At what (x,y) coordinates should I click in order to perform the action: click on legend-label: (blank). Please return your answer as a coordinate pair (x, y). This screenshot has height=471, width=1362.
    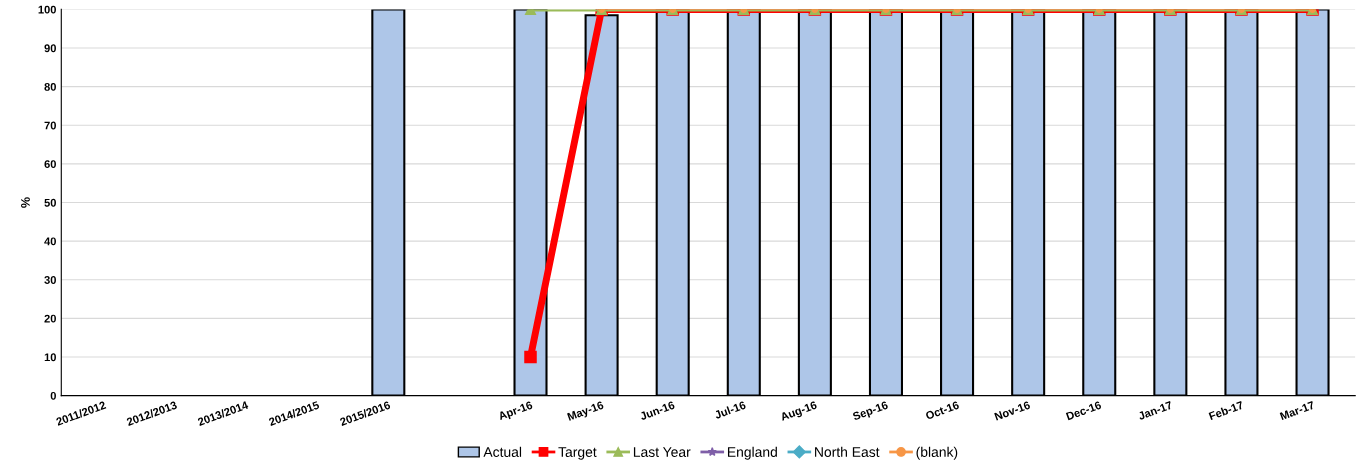
    Looking at the image, I should click on (937, 453).